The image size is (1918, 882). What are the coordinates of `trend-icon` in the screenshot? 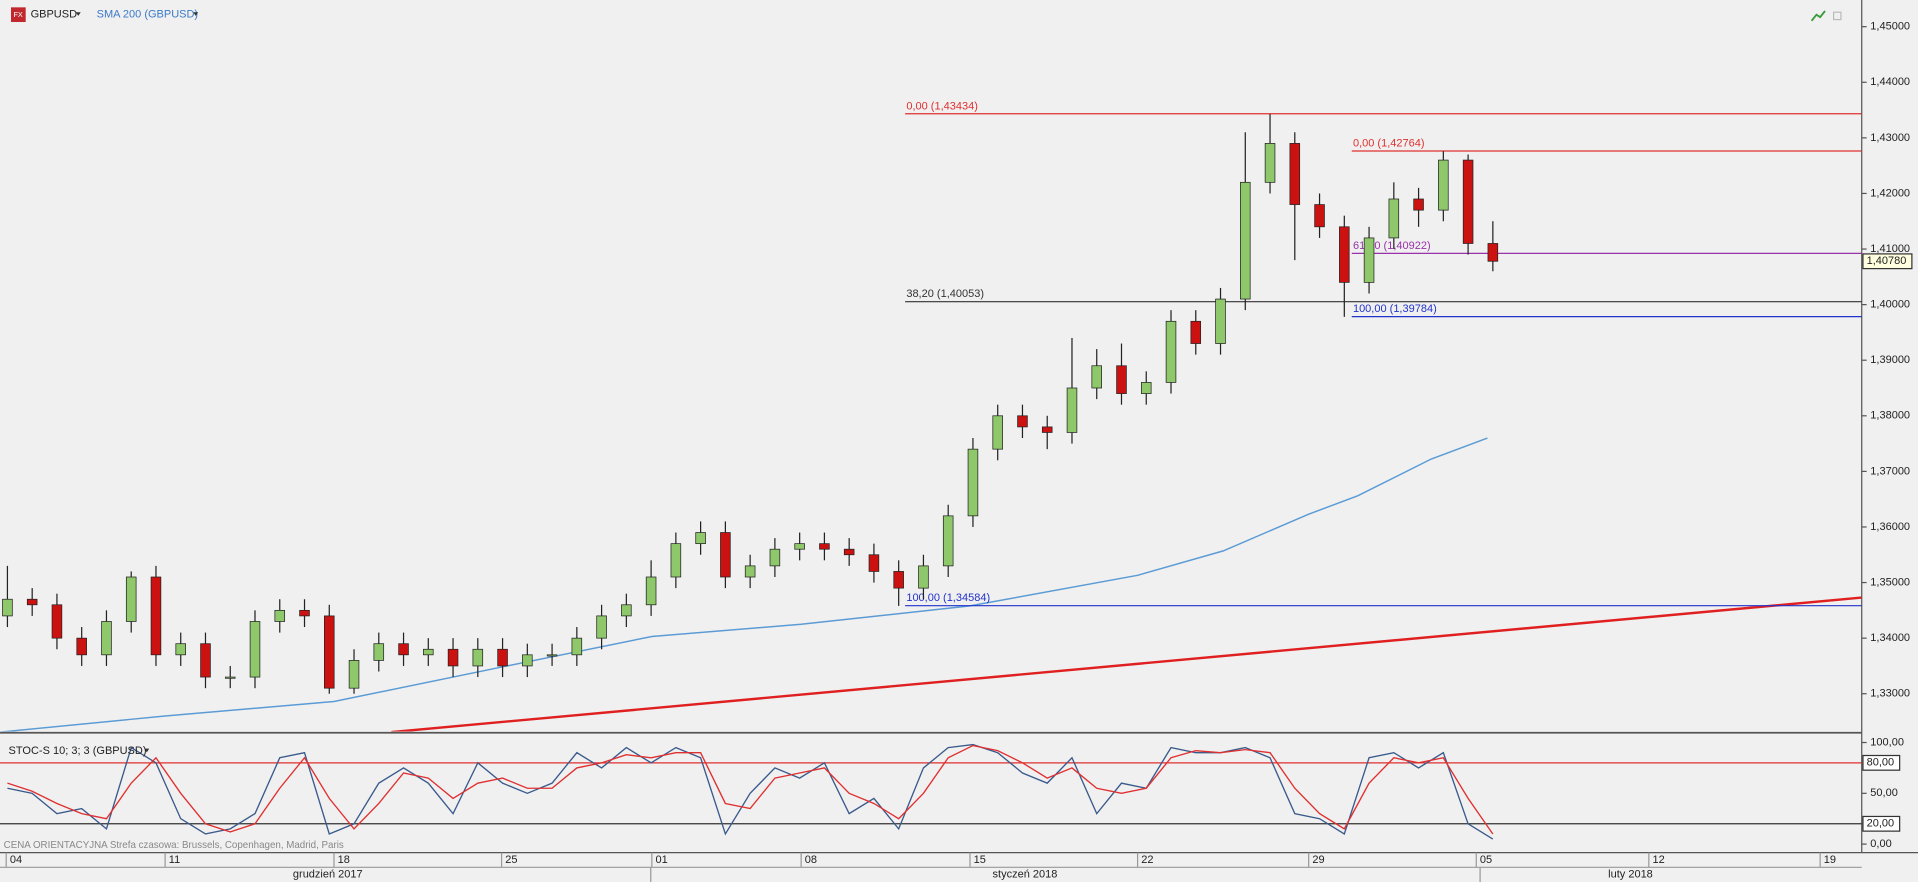 It's located at (1818, 16).